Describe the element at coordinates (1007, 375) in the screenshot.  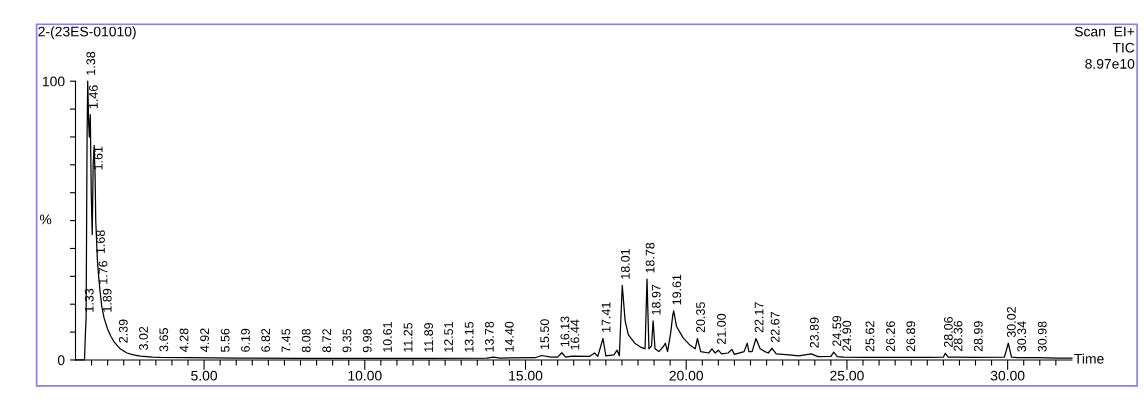
I see `x-tick-label: 30.00` at that location.